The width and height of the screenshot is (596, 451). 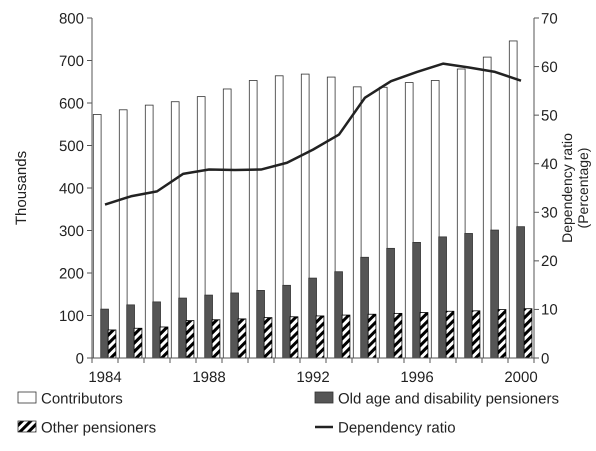 I want to click on legend-label: Contributors, so click(x=82, y=399).